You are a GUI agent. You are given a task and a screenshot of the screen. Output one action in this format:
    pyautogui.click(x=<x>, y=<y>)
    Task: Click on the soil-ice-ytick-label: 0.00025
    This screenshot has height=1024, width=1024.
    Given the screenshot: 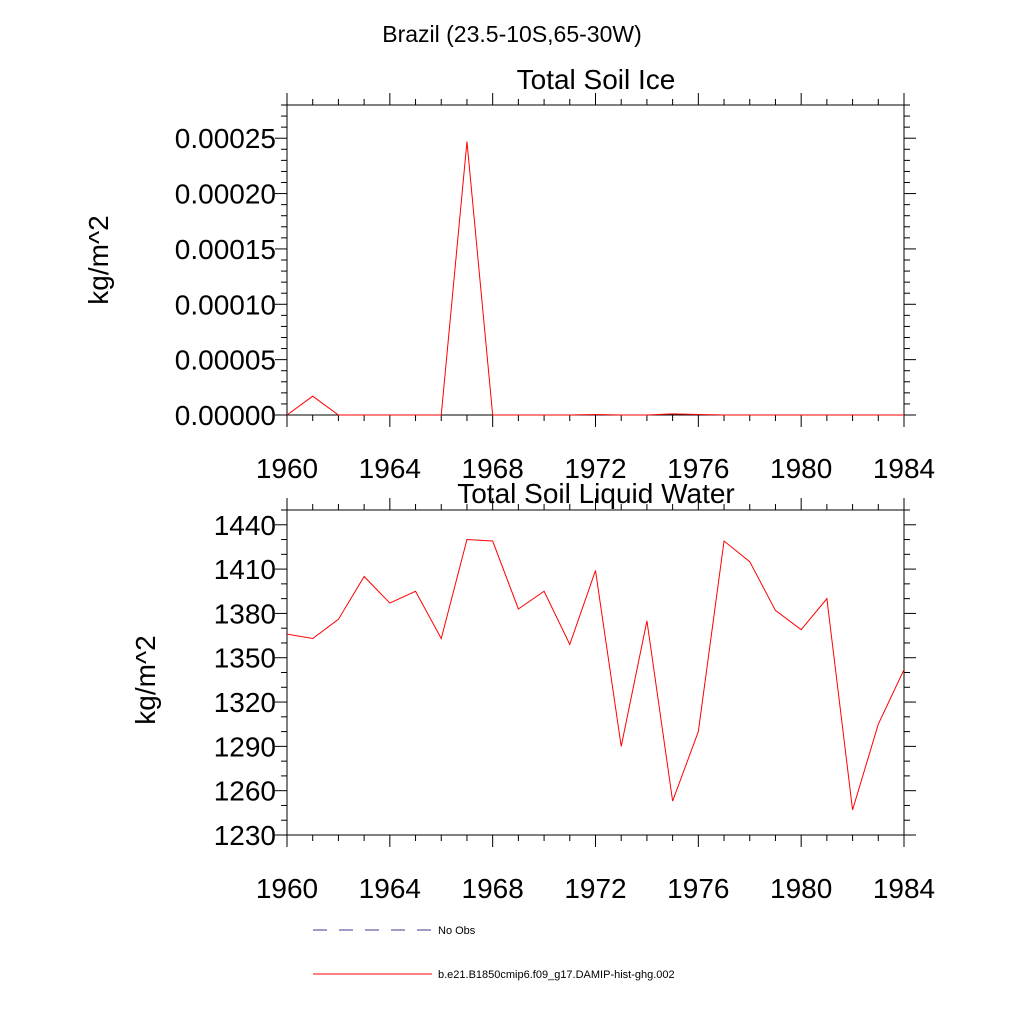 What is the action you would take?
    pyautogui.click(x=225, y=138)
    